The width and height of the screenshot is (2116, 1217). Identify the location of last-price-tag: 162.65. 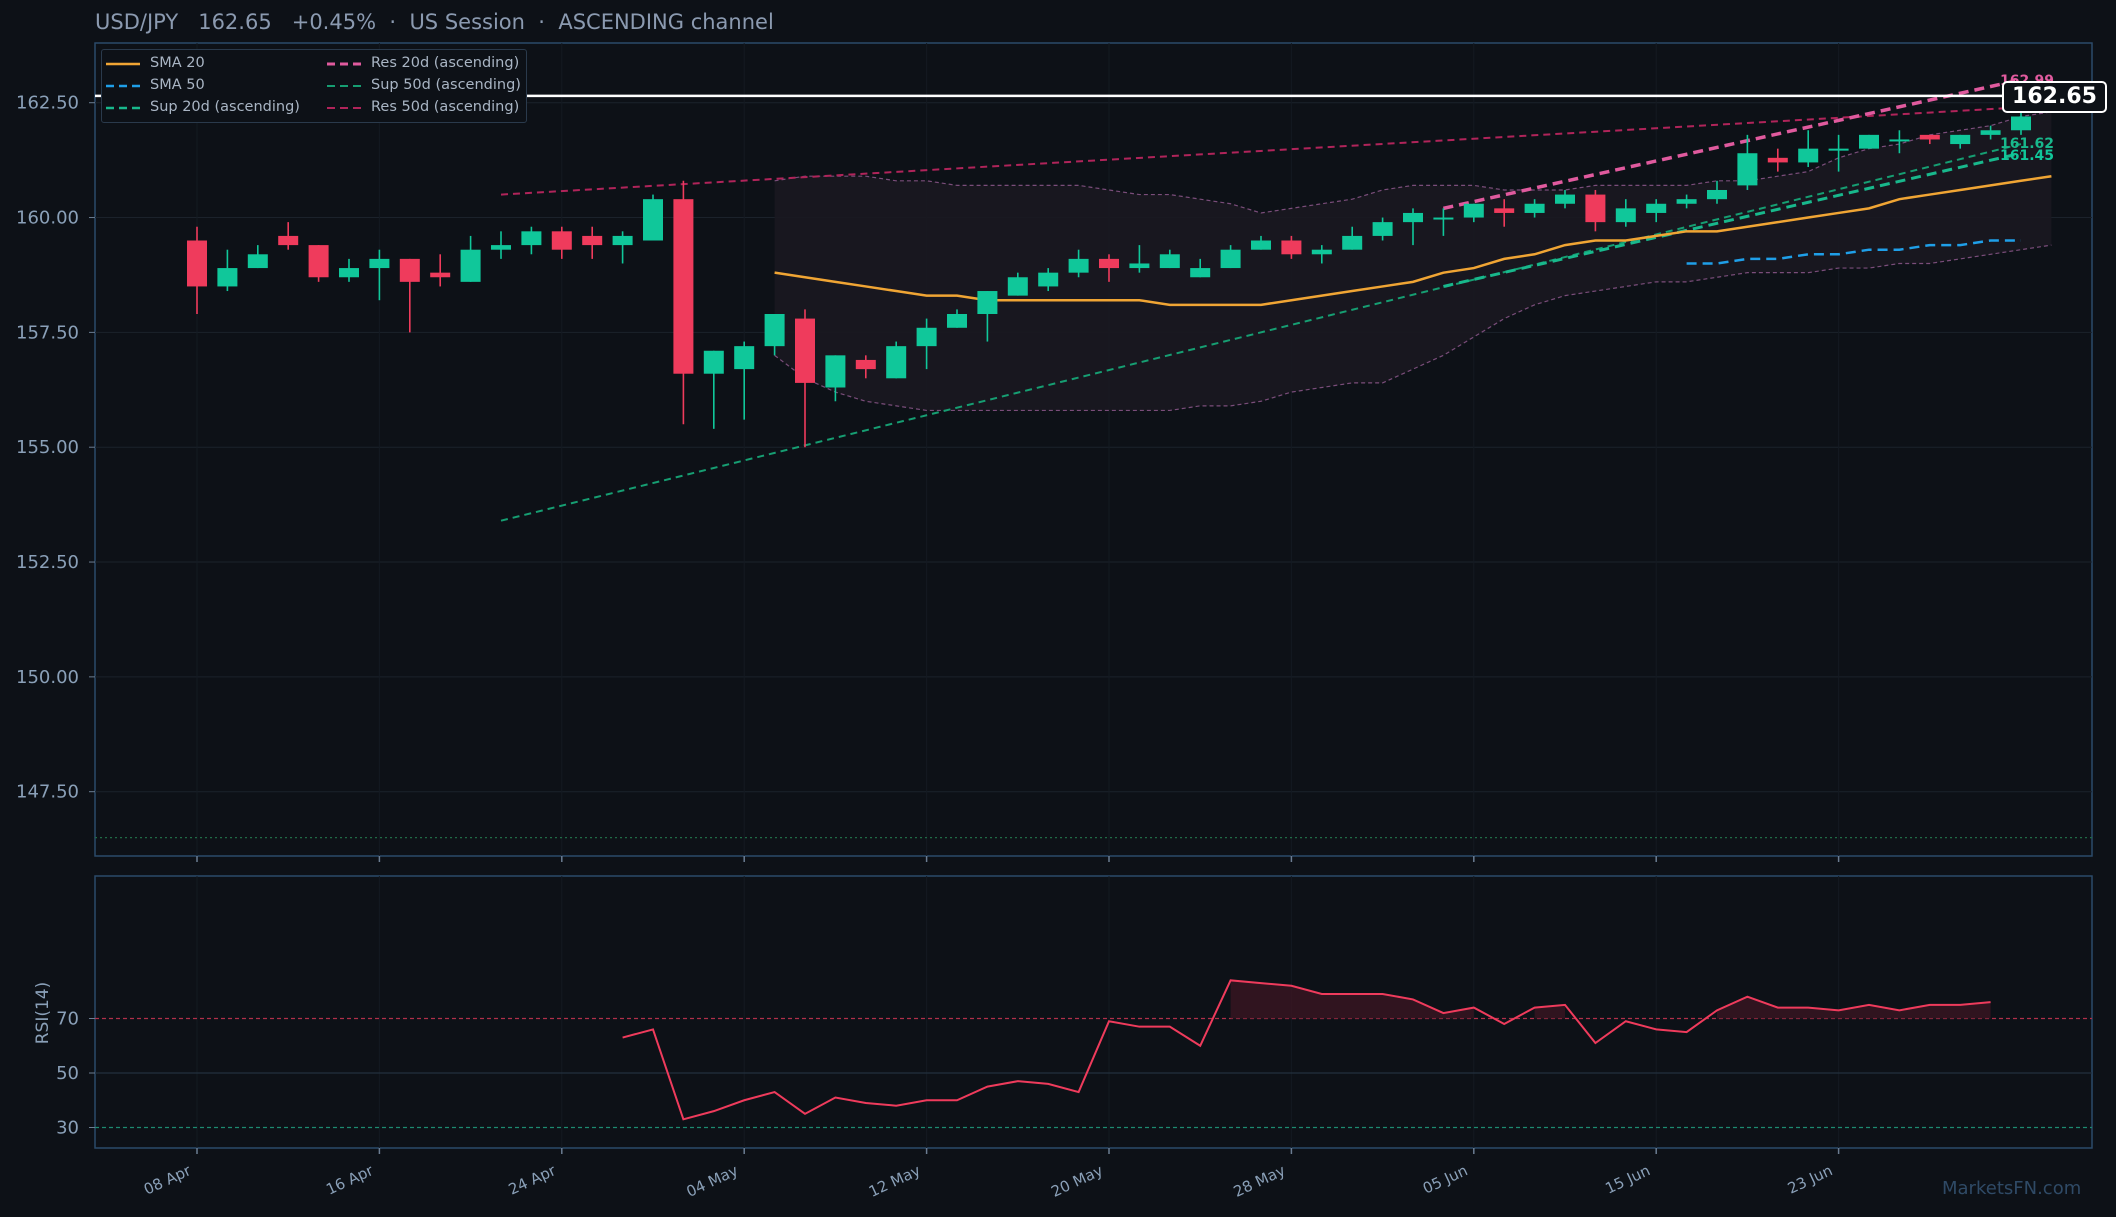
(2054, 97).